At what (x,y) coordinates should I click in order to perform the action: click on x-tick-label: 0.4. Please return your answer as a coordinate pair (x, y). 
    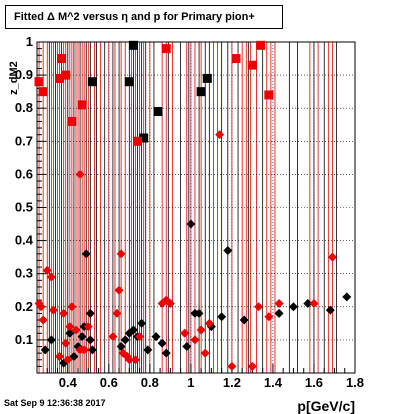
    Looking at the image, I should click on (68, 382).